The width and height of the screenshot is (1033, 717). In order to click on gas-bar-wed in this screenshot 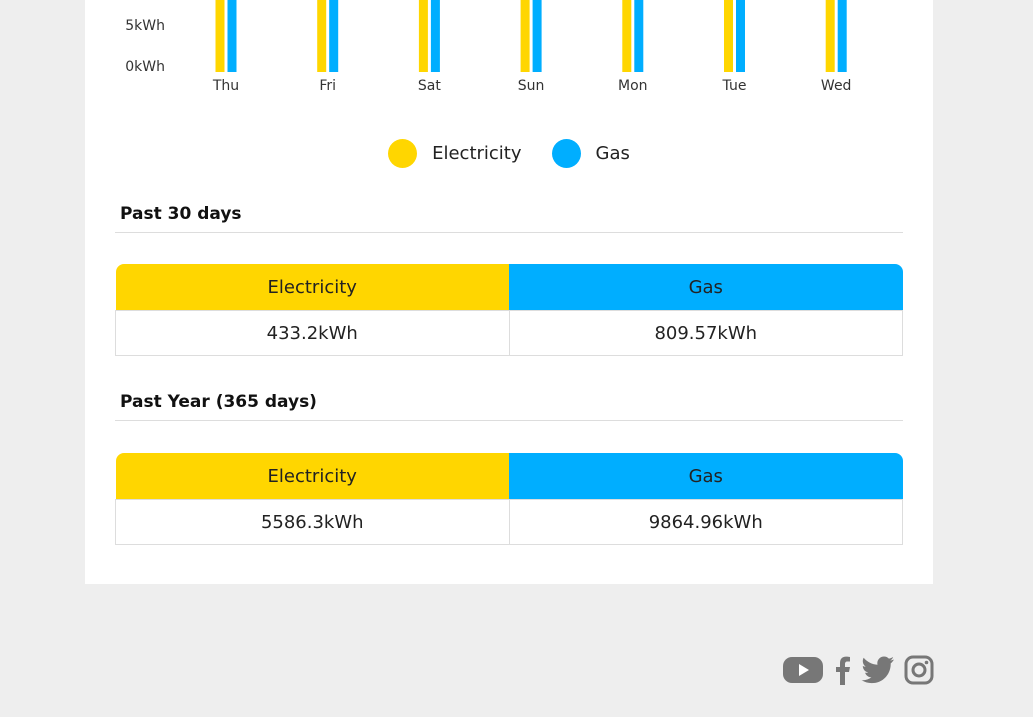, I will do `click(842, 36)`.